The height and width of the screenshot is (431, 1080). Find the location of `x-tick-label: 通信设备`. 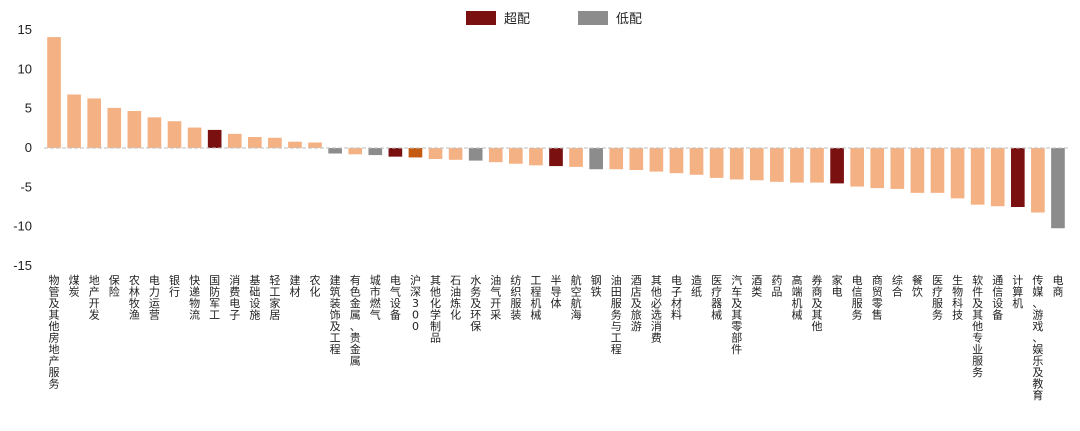

x-tick-label: 通信设备 is located at coordinates (997, 298).